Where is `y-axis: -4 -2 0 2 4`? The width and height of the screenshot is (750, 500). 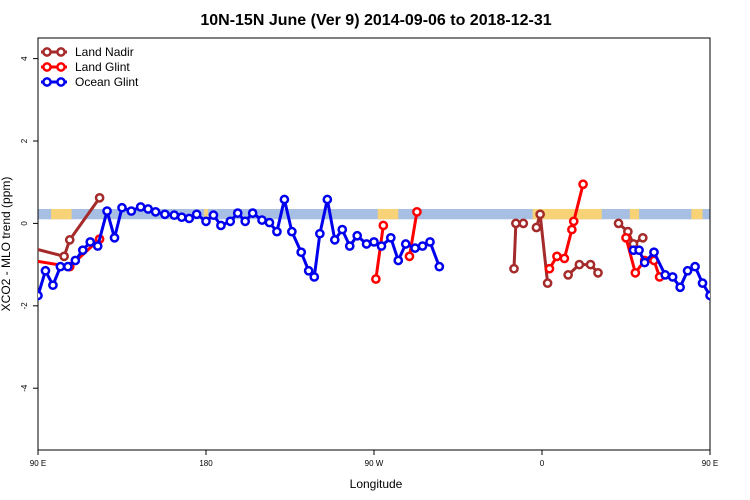
y-axis: -4 -2 0 2 4 is located at coordinates (29, 224).